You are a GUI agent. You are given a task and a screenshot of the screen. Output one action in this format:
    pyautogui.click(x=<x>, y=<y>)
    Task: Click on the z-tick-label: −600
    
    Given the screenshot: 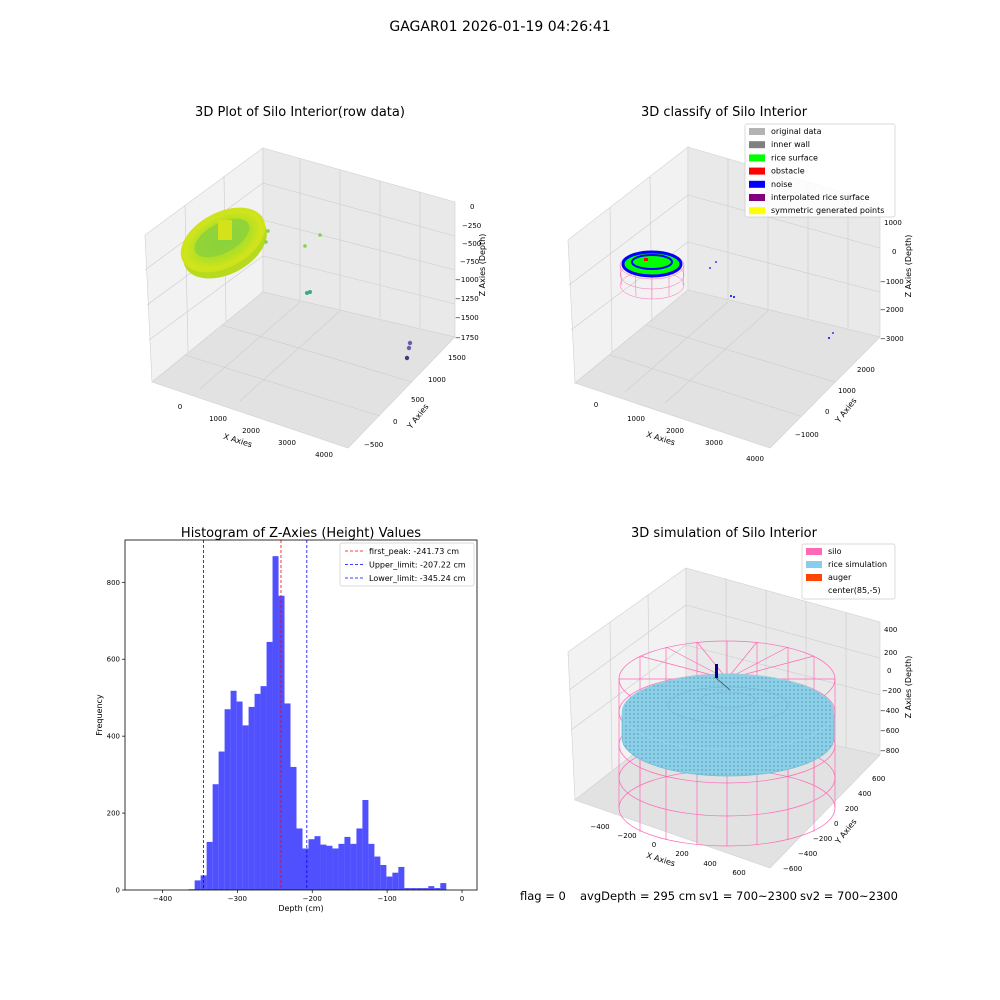 What is the action you would take?
    pyautogui.click(x=889, y=731)
    